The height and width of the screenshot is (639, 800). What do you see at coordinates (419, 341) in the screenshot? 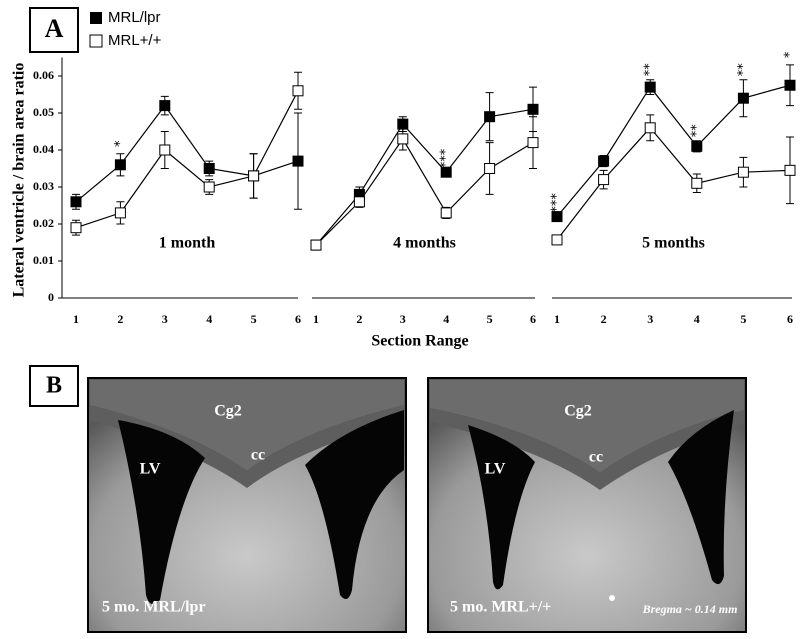
I see `x-axis-label: Section Range` at bounding box center [419, 341].